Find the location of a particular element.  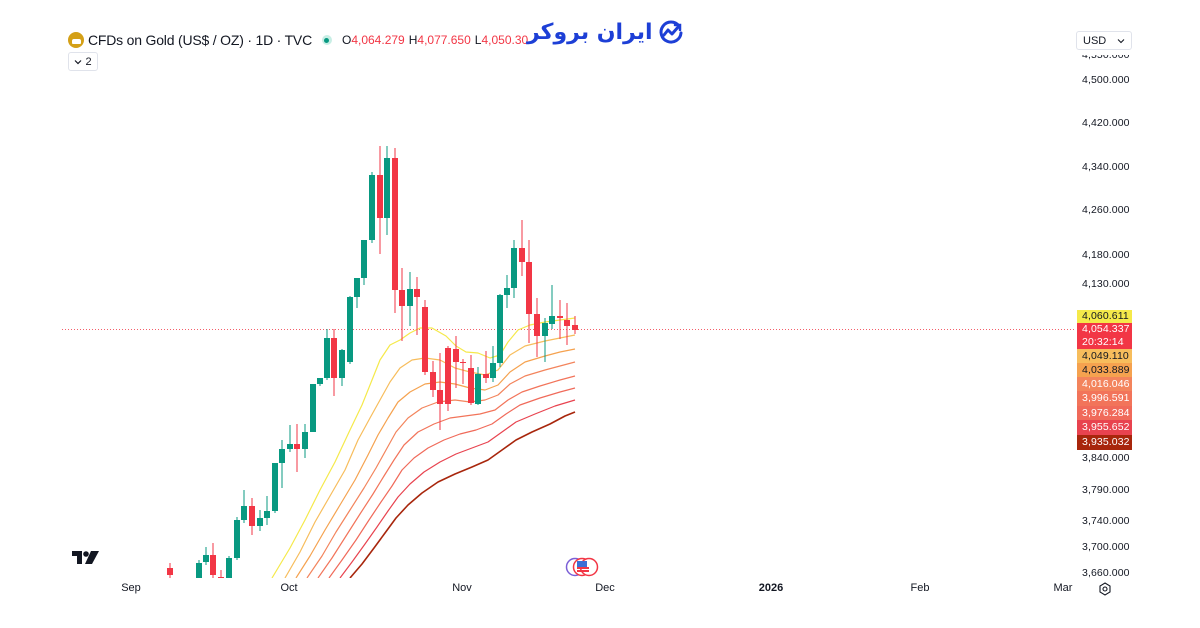

price-axis-tick: 4,420.000 is located at coordinates (1106, 123).